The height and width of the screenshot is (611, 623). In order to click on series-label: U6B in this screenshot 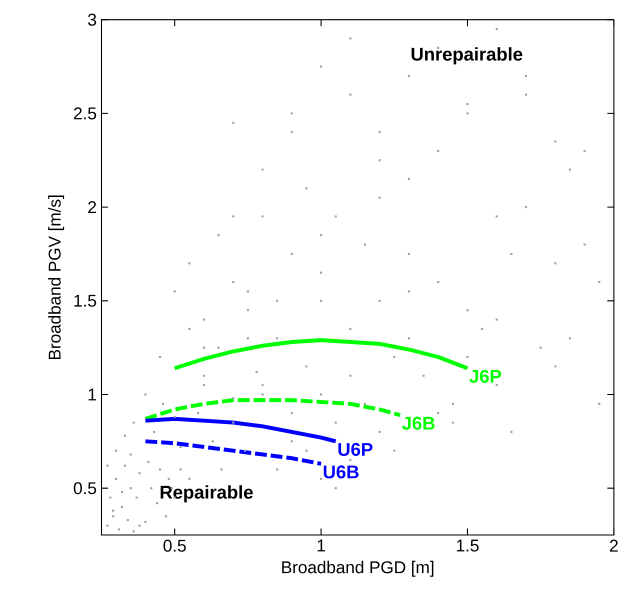, I will do `click(341, 471)`.